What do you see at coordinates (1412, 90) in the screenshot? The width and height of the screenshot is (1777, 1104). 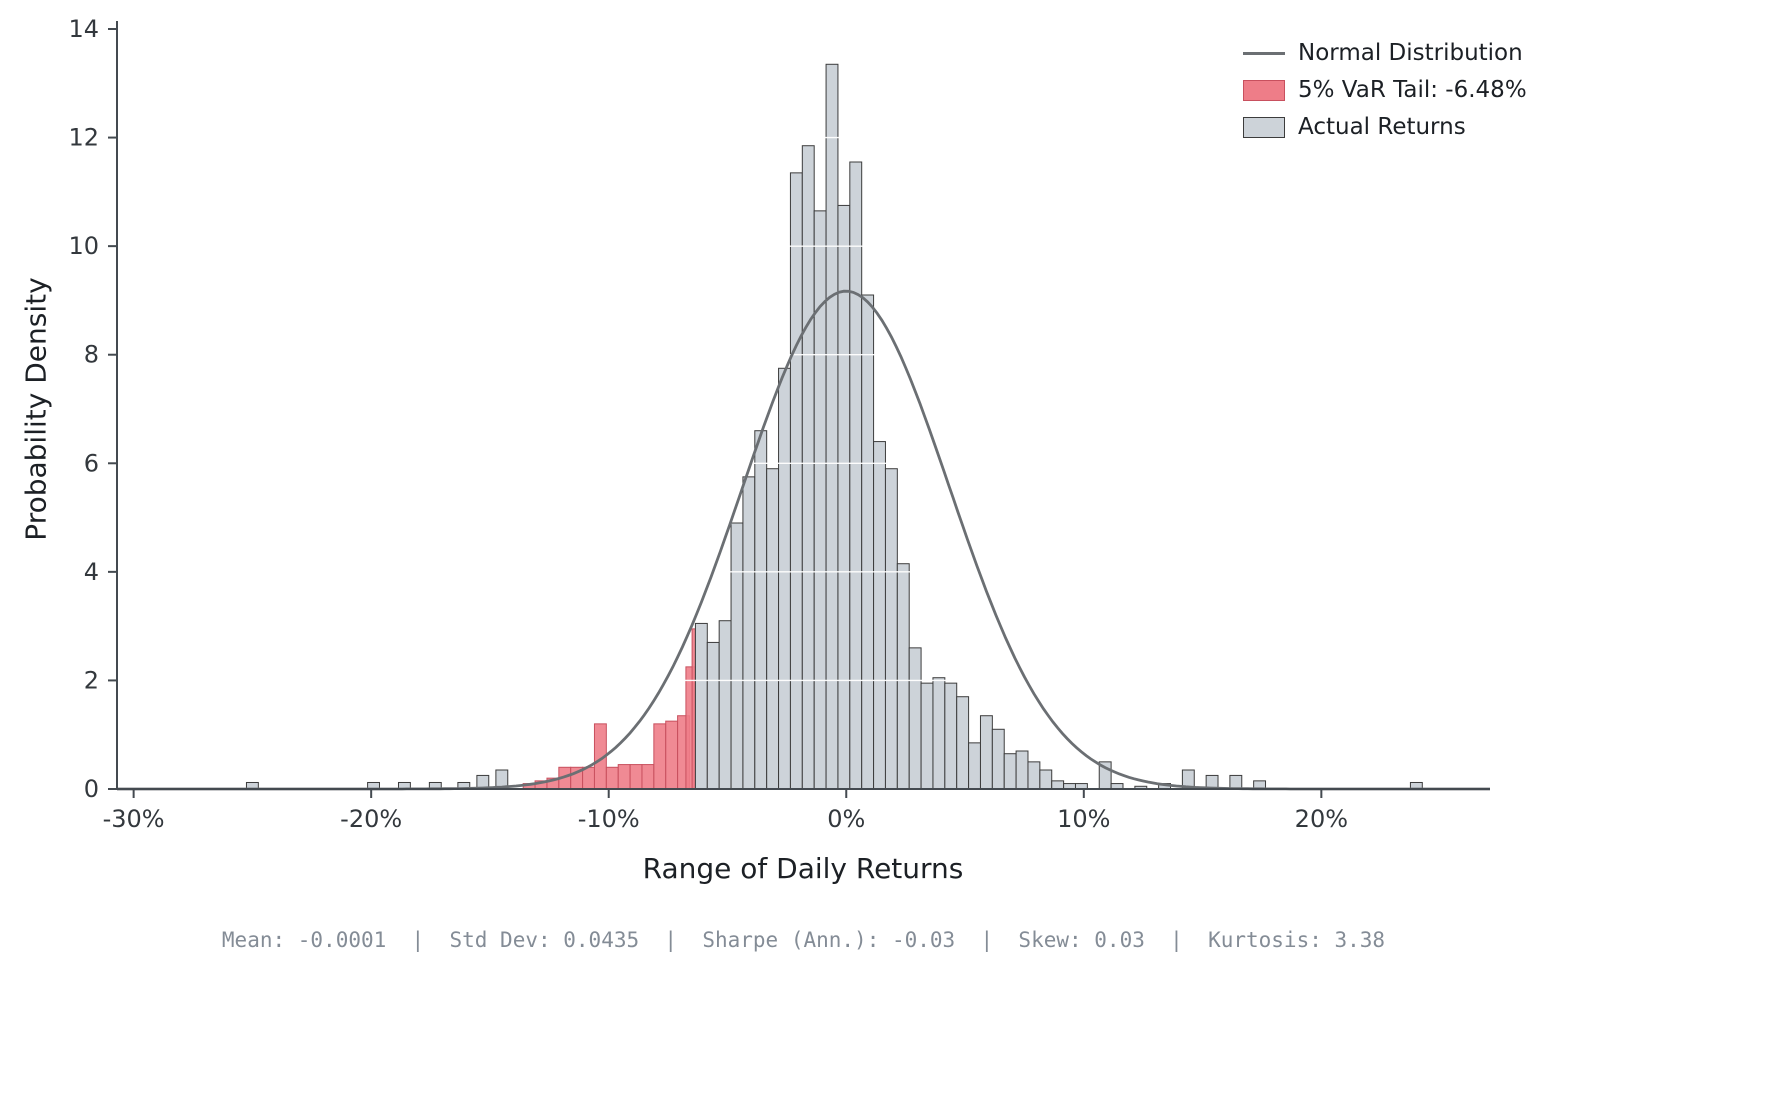 I see `legend-label: 5% VaR Tail: -6.48%` at bounding box center [1412, 90].